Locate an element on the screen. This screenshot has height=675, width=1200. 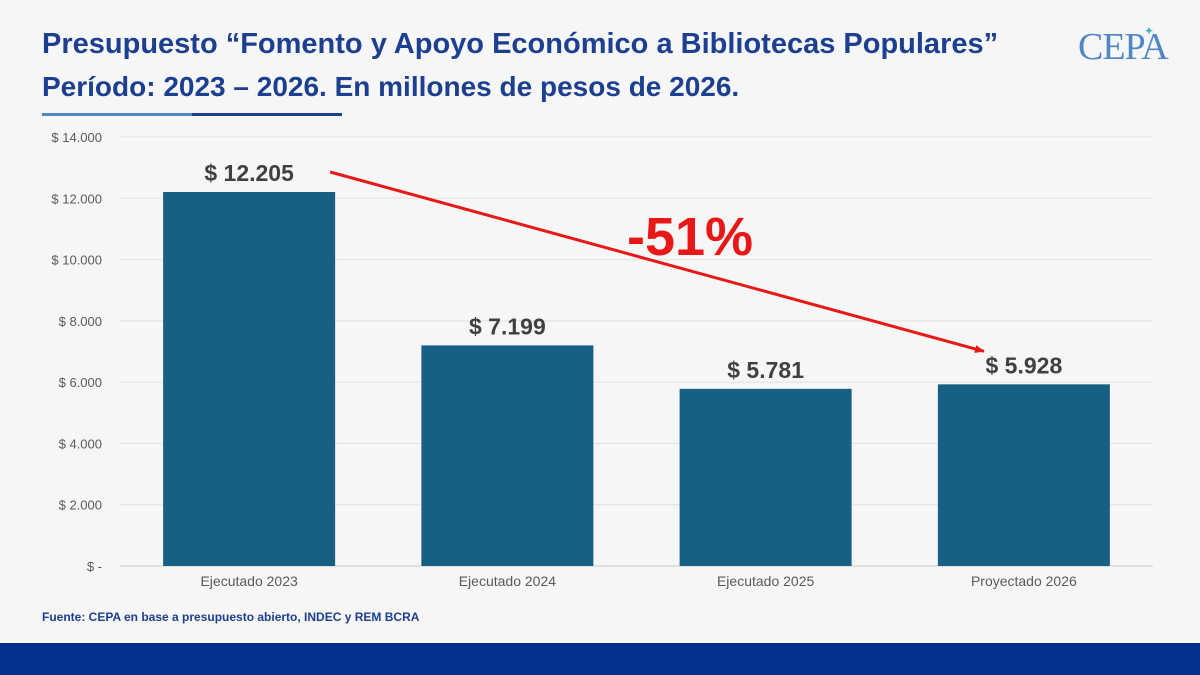
decline-arrow is located at coordinates (657, 261).